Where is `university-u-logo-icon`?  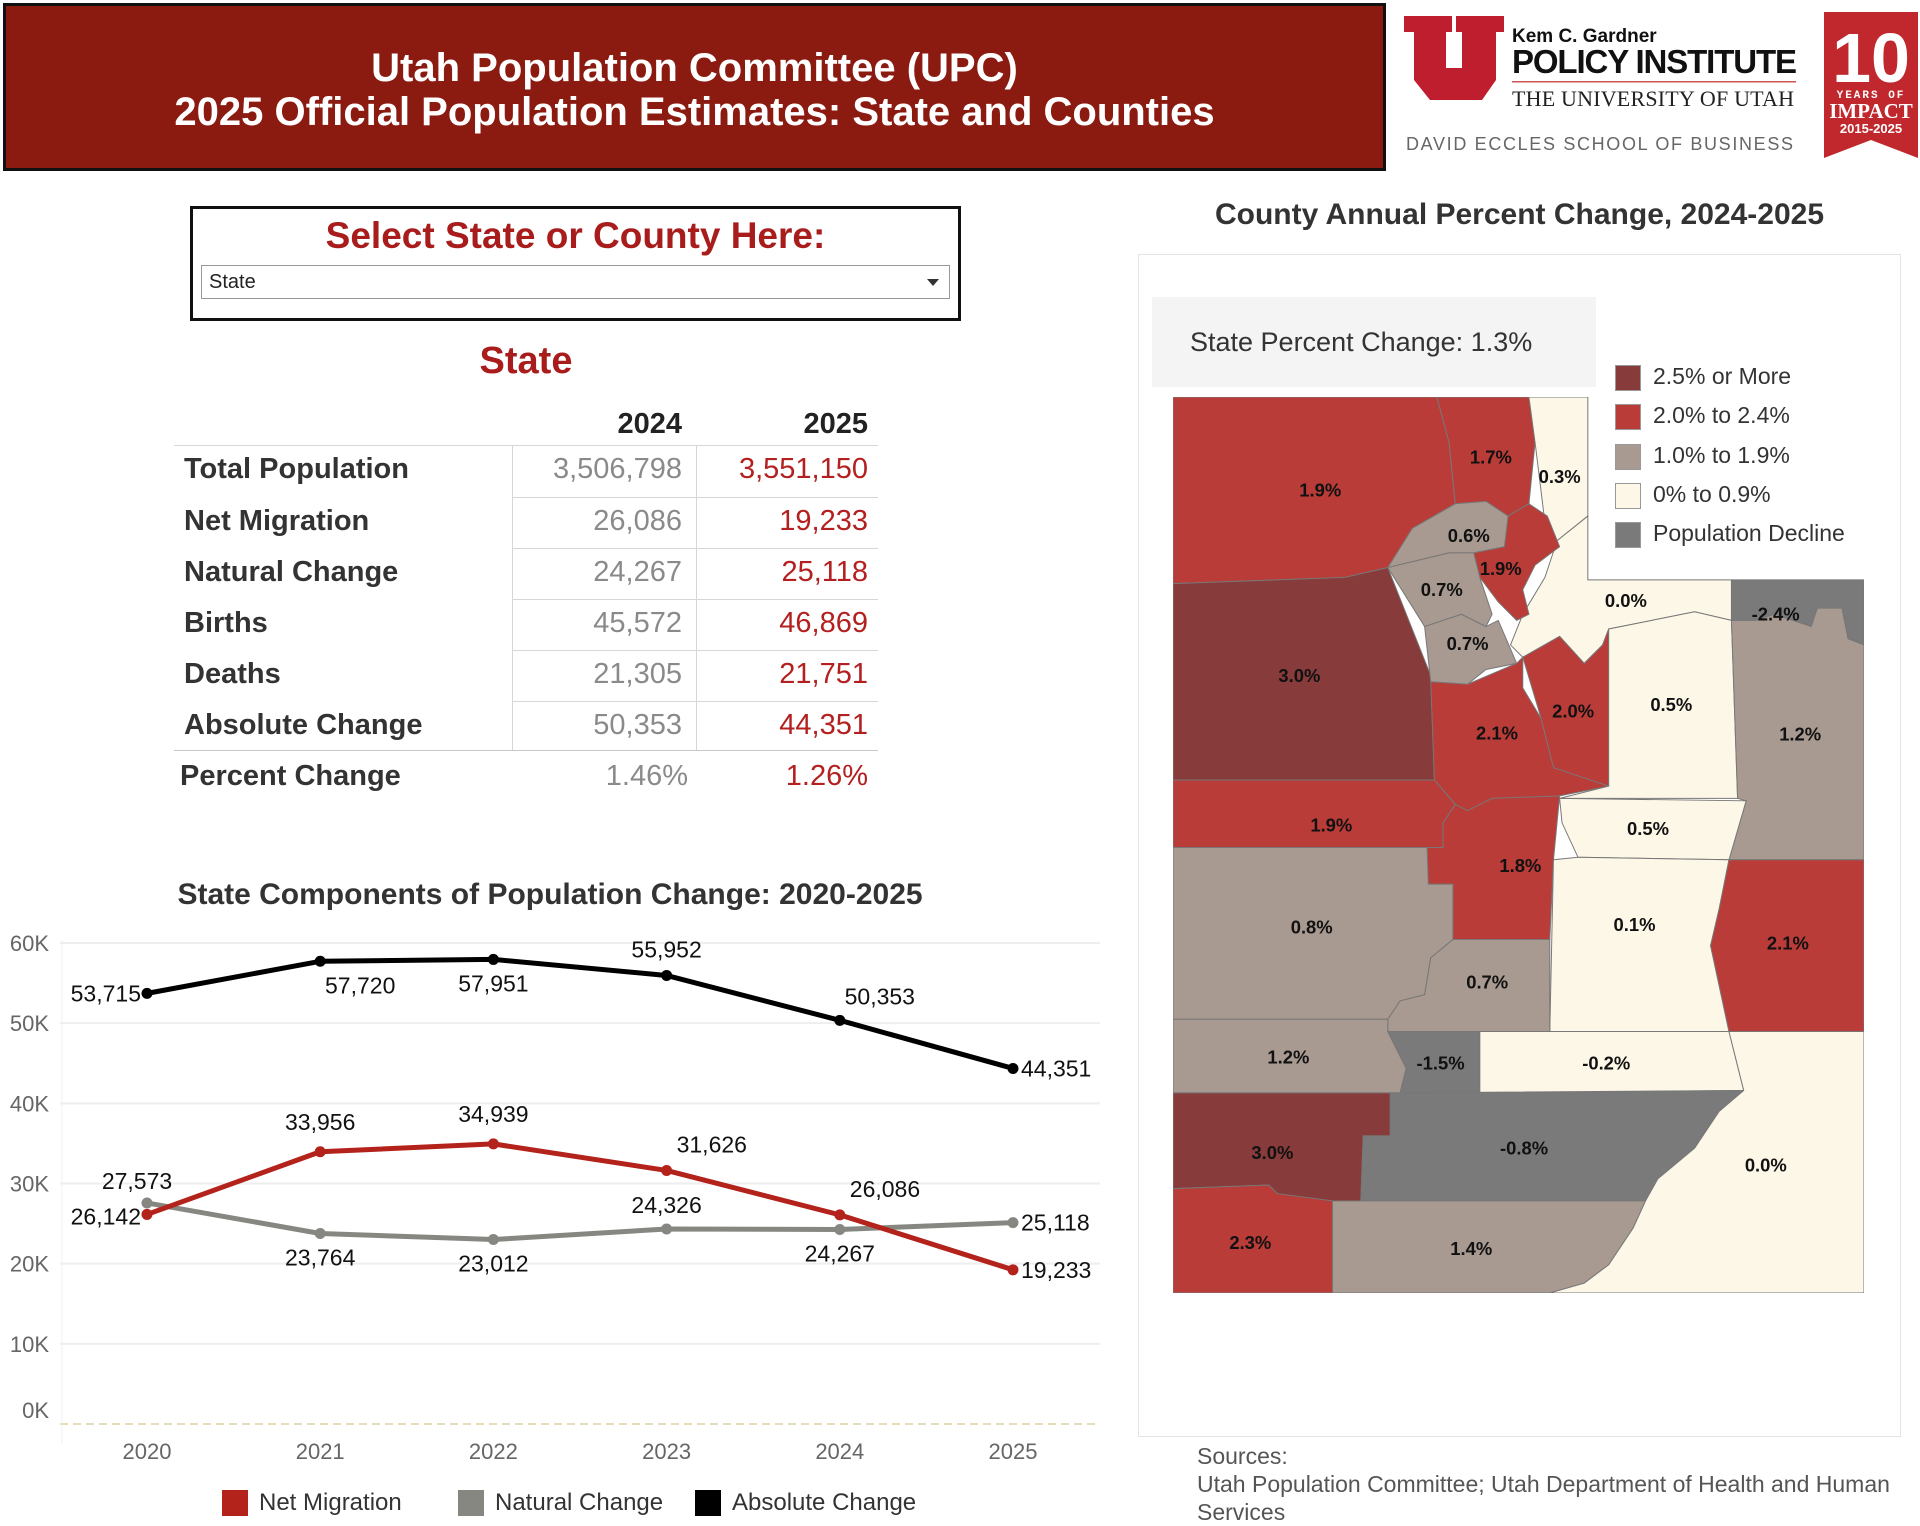
university-u-logo-icon is located at coordinates (1454, 58).